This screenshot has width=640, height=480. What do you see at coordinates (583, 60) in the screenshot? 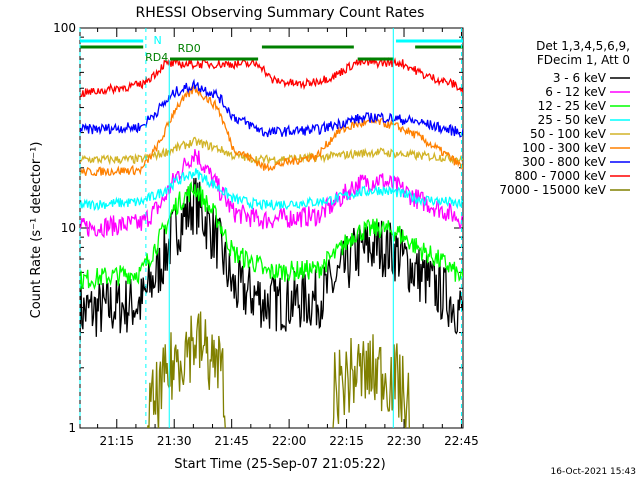
I see `legend-header-decimation: FDecim 1, Att 0` at bounding box center [583, 60].